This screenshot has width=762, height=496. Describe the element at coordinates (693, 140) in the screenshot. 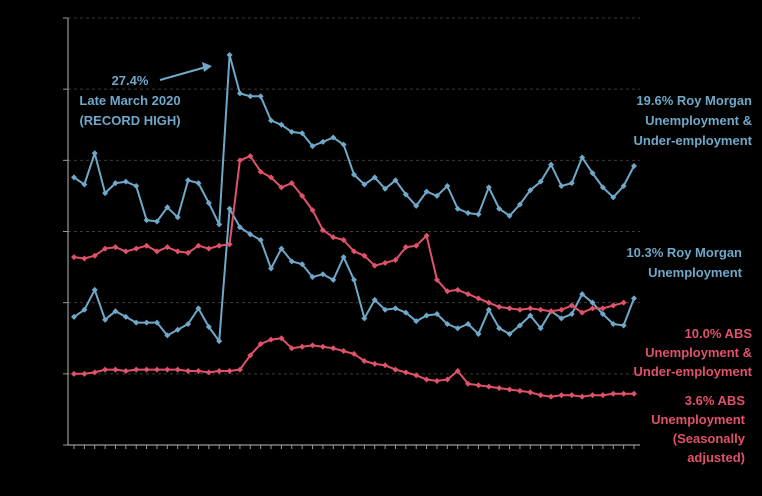

I see `label-rm-underemployment-line: Under-employment` at that location.